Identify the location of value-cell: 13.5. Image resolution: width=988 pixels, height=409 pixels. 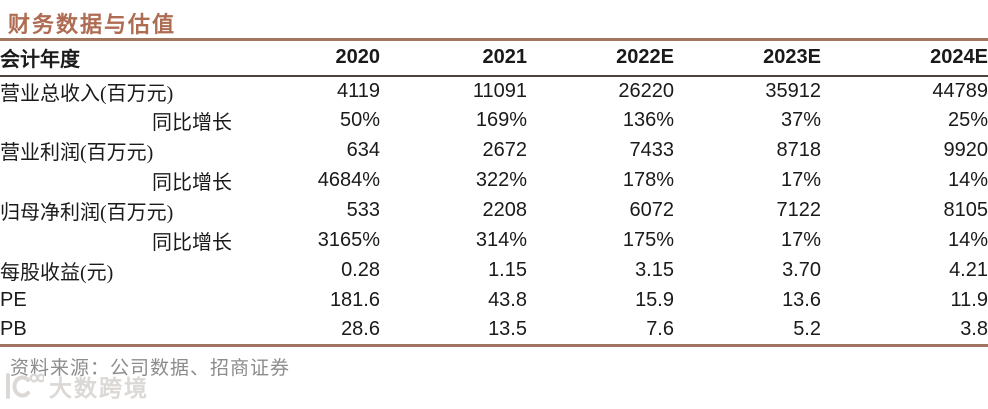
(507, 329).